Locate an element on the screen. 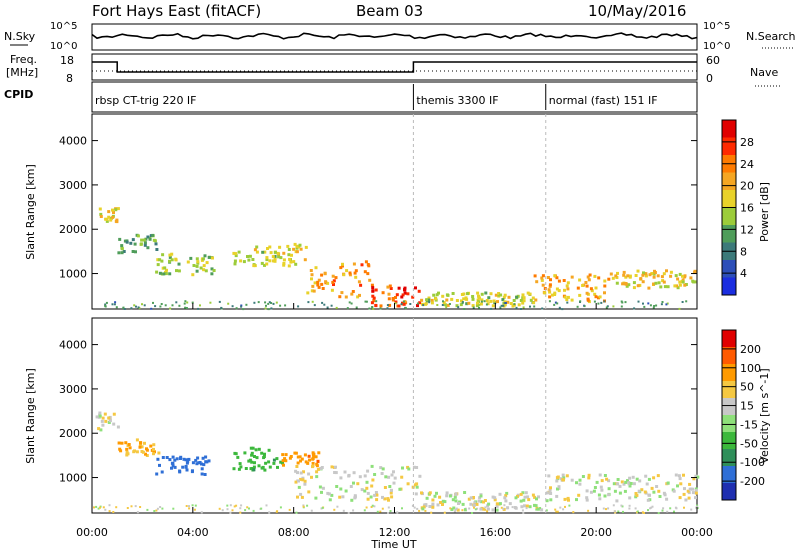 The width and height of the screenshot is (800, 554). colorbar-tick-label: 15 is located at coordinates (747, 406).